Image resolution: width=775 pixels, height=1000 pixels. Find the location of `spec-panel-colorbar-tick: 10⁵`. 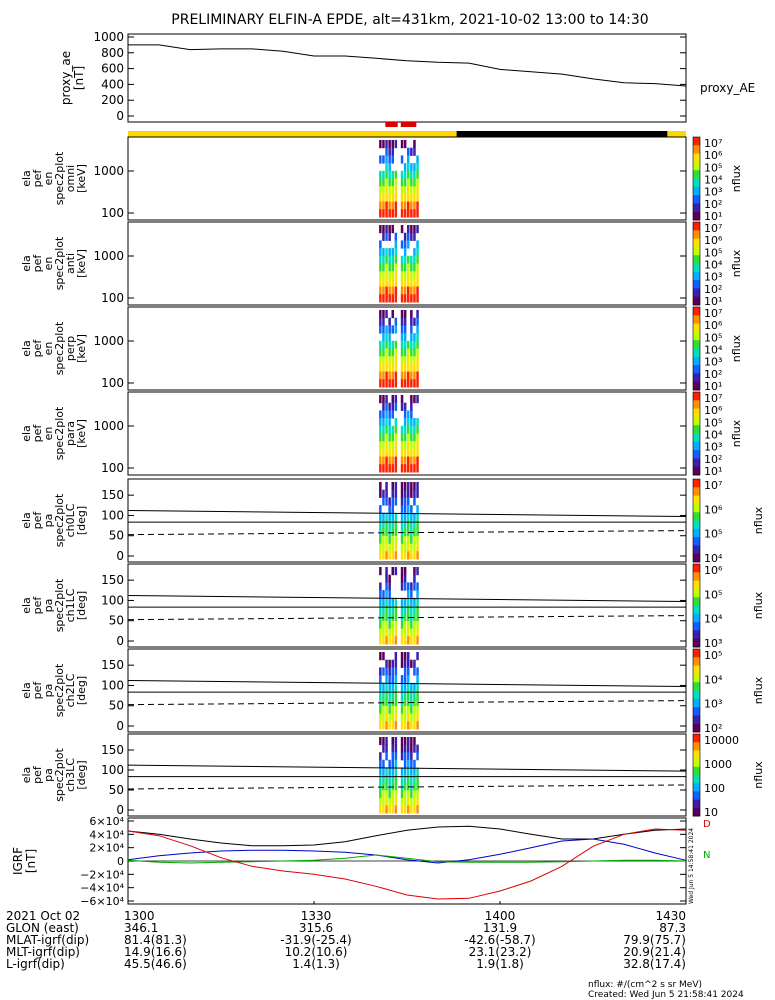

spec-panel-colorbar-tick: 10⁵ is located at coordinates (713, 534).